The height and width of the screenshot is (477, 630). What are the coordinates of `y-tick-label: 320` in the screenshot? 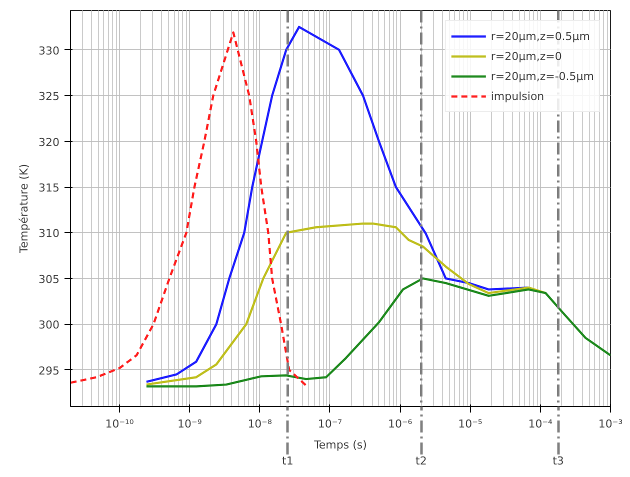 It's located at (49, 142).